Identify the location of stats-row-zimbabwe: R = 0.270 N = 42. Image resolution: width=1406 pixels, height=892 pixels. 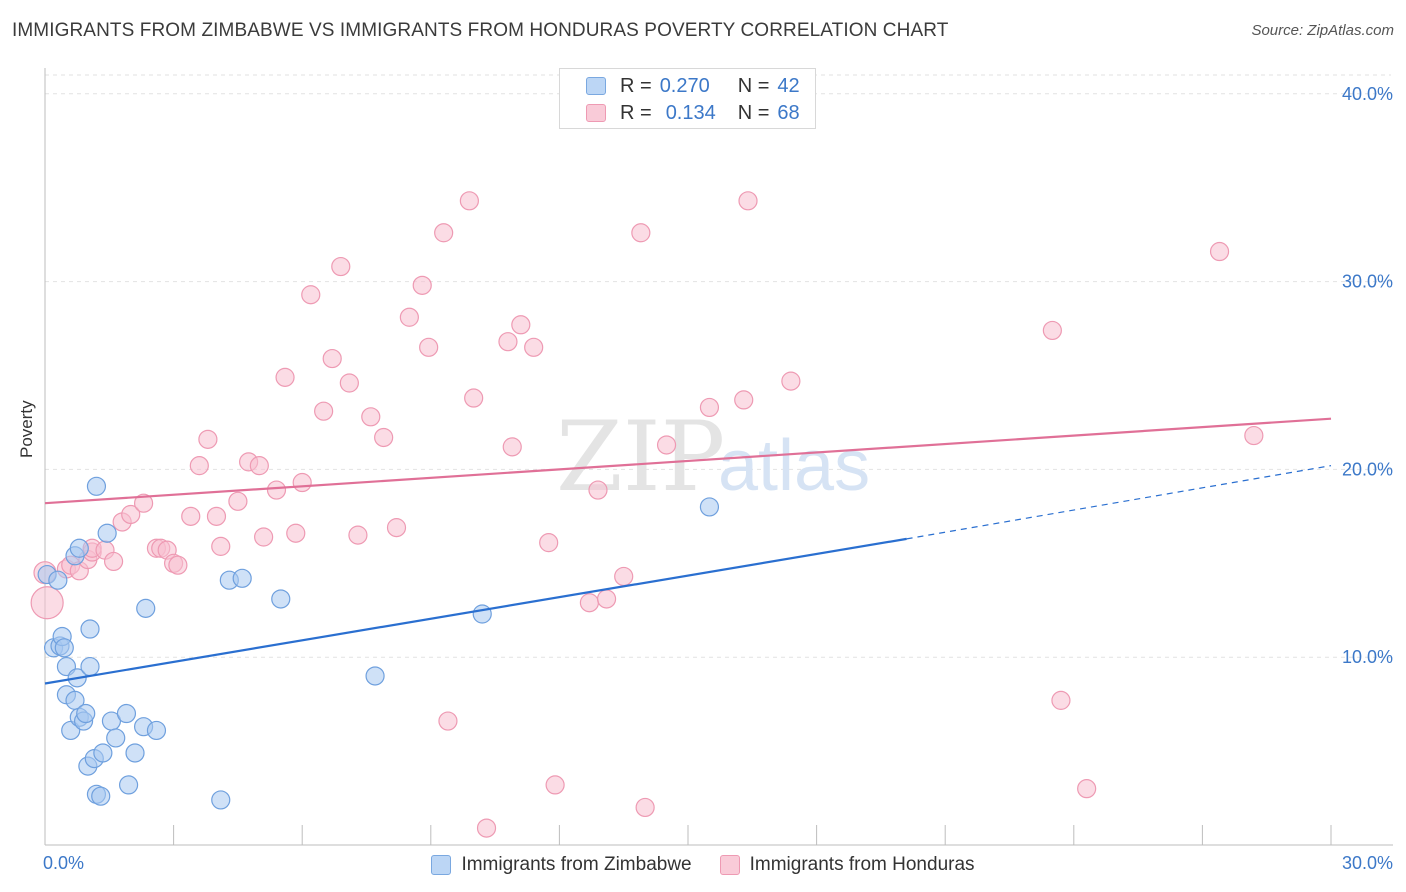
(693, 86).